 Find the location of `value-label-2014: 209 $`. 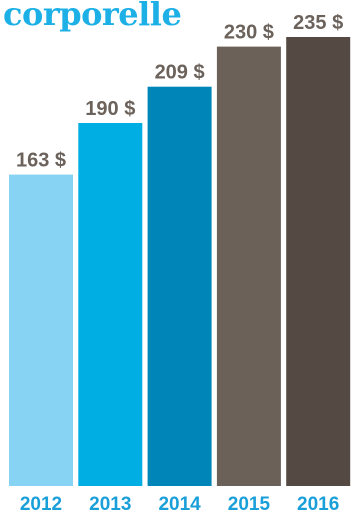

value-label-2014: 209 $ is located at coordinates (180, 73).